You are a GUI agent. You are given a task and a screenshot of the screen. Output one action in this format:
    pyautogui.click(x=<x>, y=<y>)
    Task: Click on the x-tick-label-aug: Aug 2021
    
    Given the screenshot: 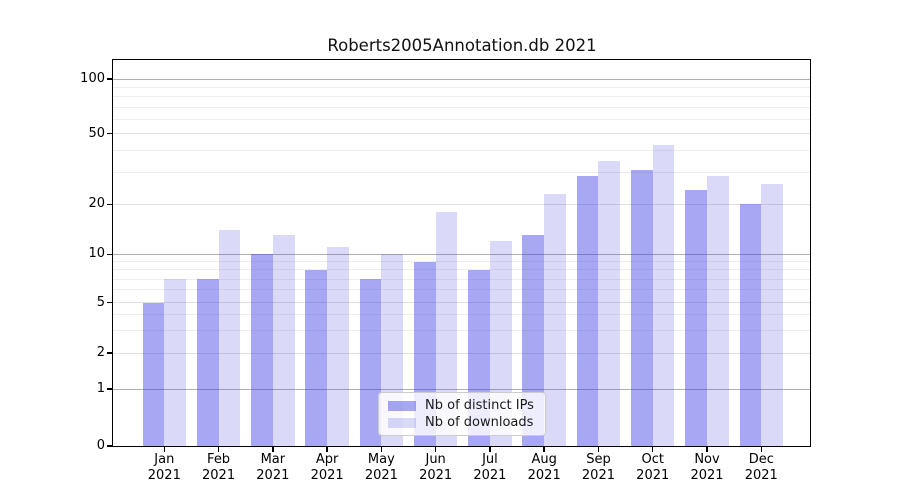 What is the action you would take?
    pyautogui.click(x=544, y=467)
    